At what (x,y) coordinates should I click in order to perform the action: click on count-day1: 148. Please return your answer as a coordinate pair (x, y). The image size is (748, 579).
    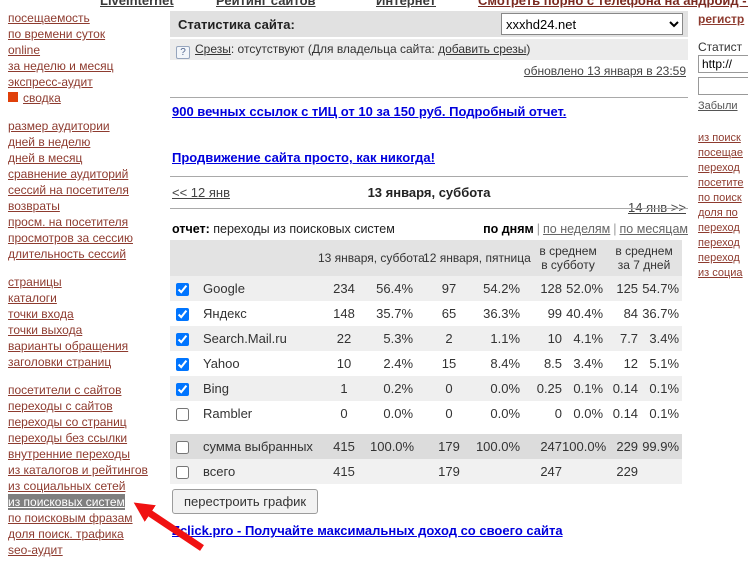
    Looking at the image, I should click on (344, 313).